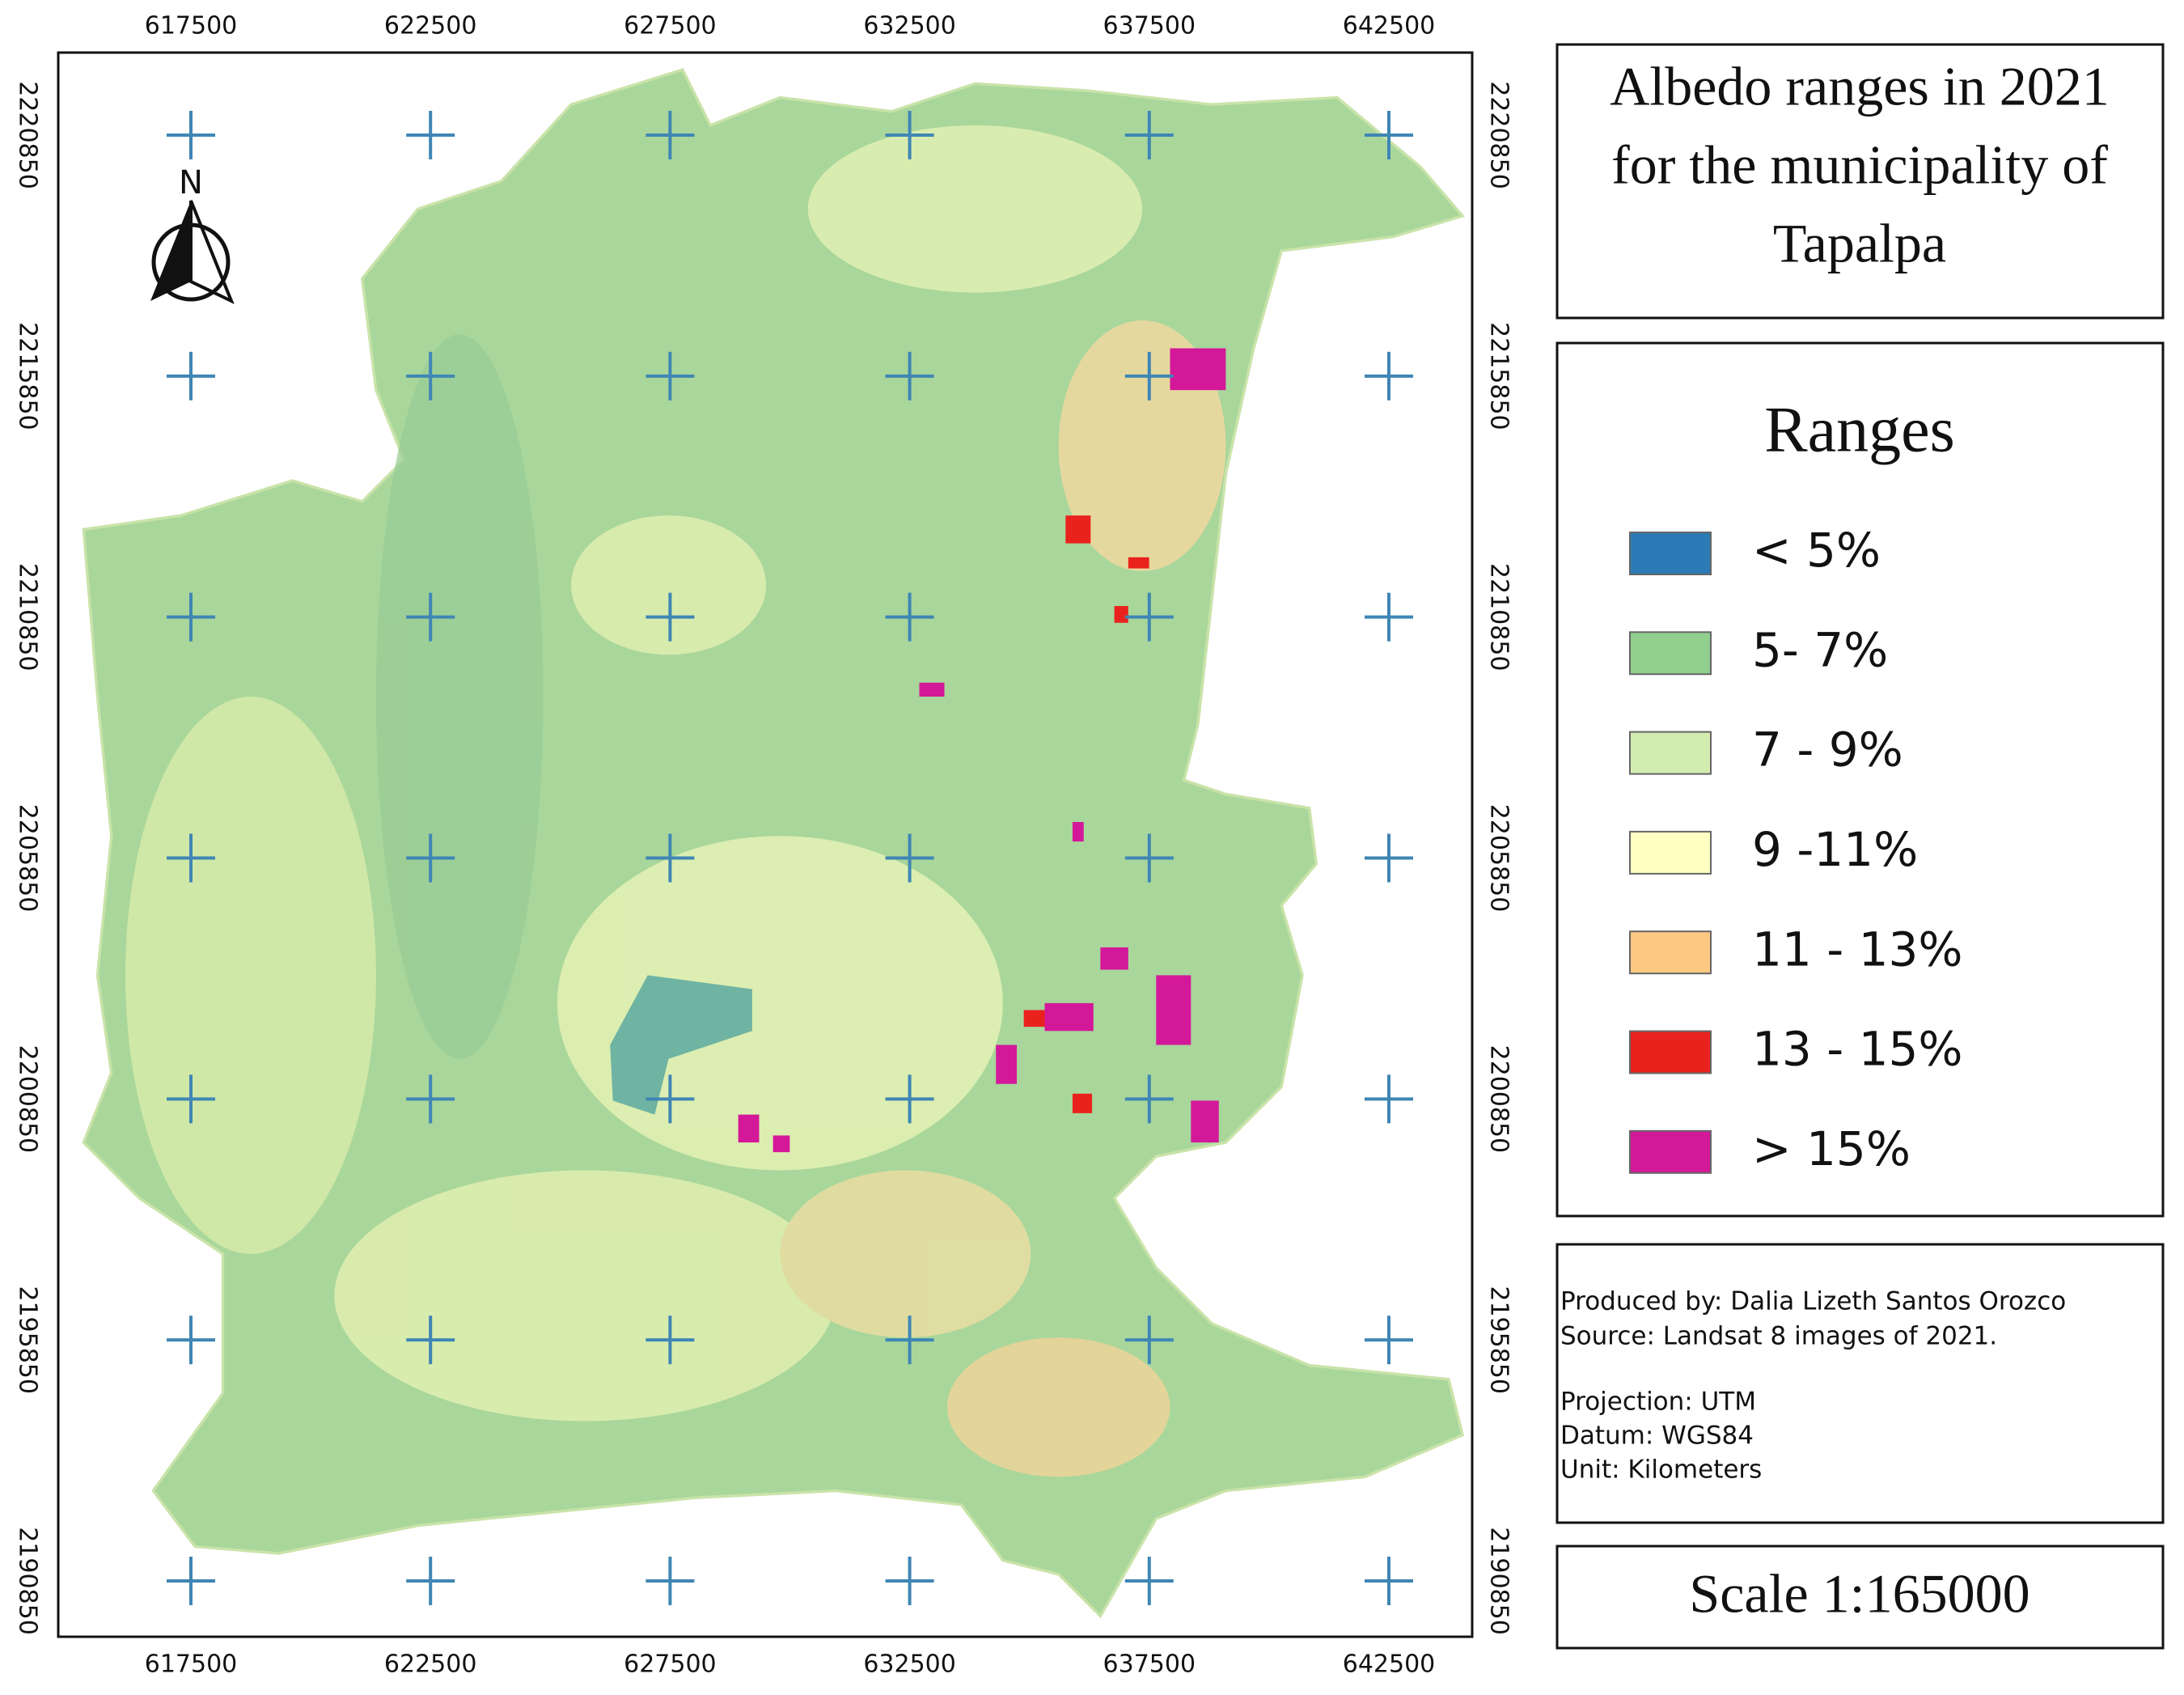 This screenshot has width=2184, height=1695. I want to click on title-box, so click(1860, 181).